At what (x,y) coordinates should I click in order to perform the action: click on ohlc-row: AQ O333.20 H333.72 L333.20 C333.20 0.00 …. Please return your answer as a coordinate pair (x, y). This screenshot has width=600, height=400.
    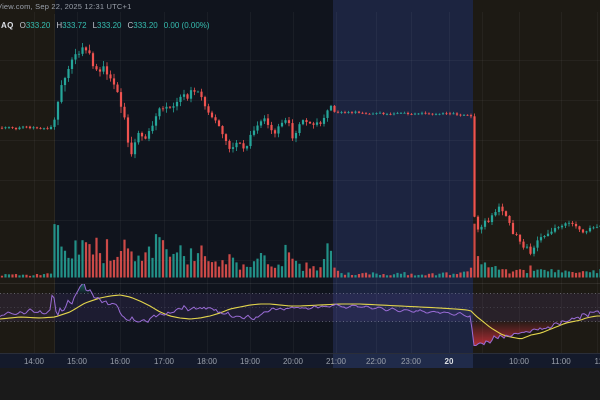
    Looking at the image, I should click on (105, 25).